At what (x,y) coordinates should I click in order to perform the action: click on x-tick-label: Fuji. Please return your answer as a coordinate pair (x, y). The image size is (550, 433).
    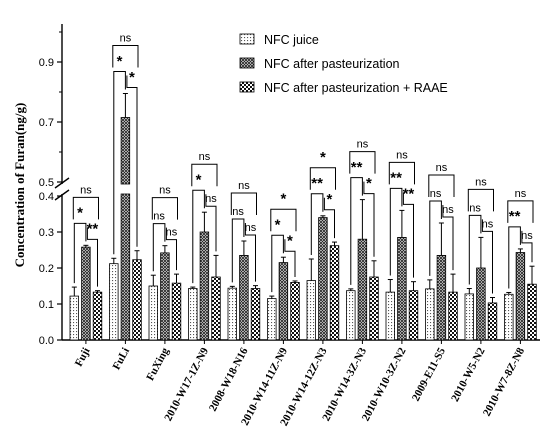
    Looking at the image, I should click on (83, 357).